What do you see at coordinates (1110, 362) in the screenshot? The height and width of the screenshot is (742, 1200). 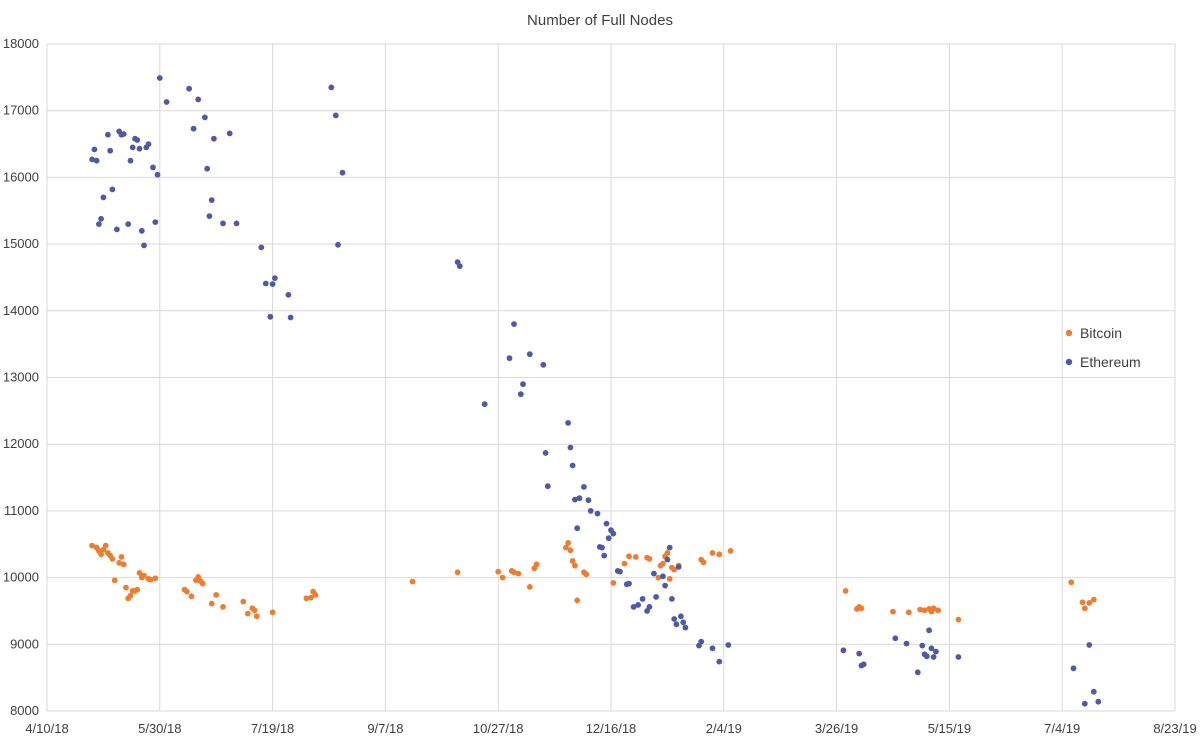 I see `legend-label-ethereum: Ethereum` at bounding box center [1110, 362].